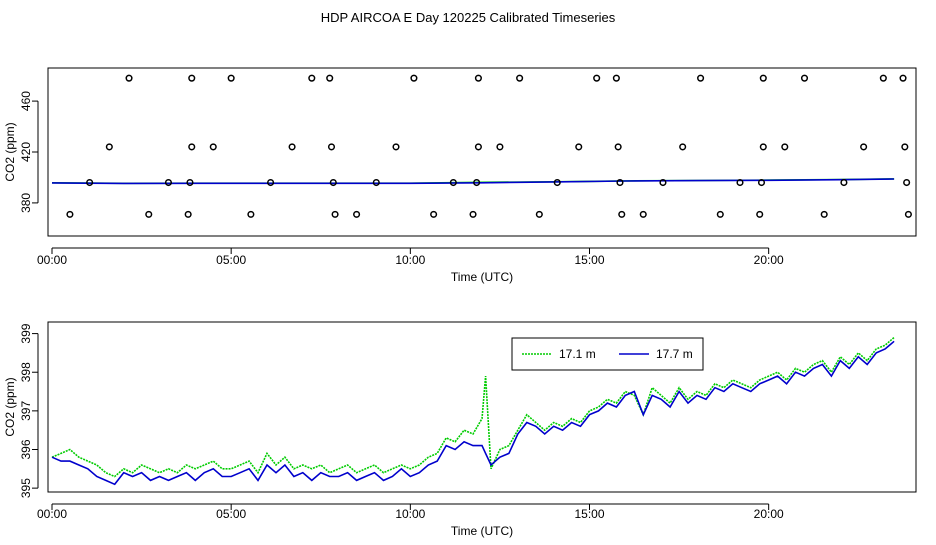 The image size is (936, 545). I want to click on y-axis: 380 420 460, so click(29, 152).